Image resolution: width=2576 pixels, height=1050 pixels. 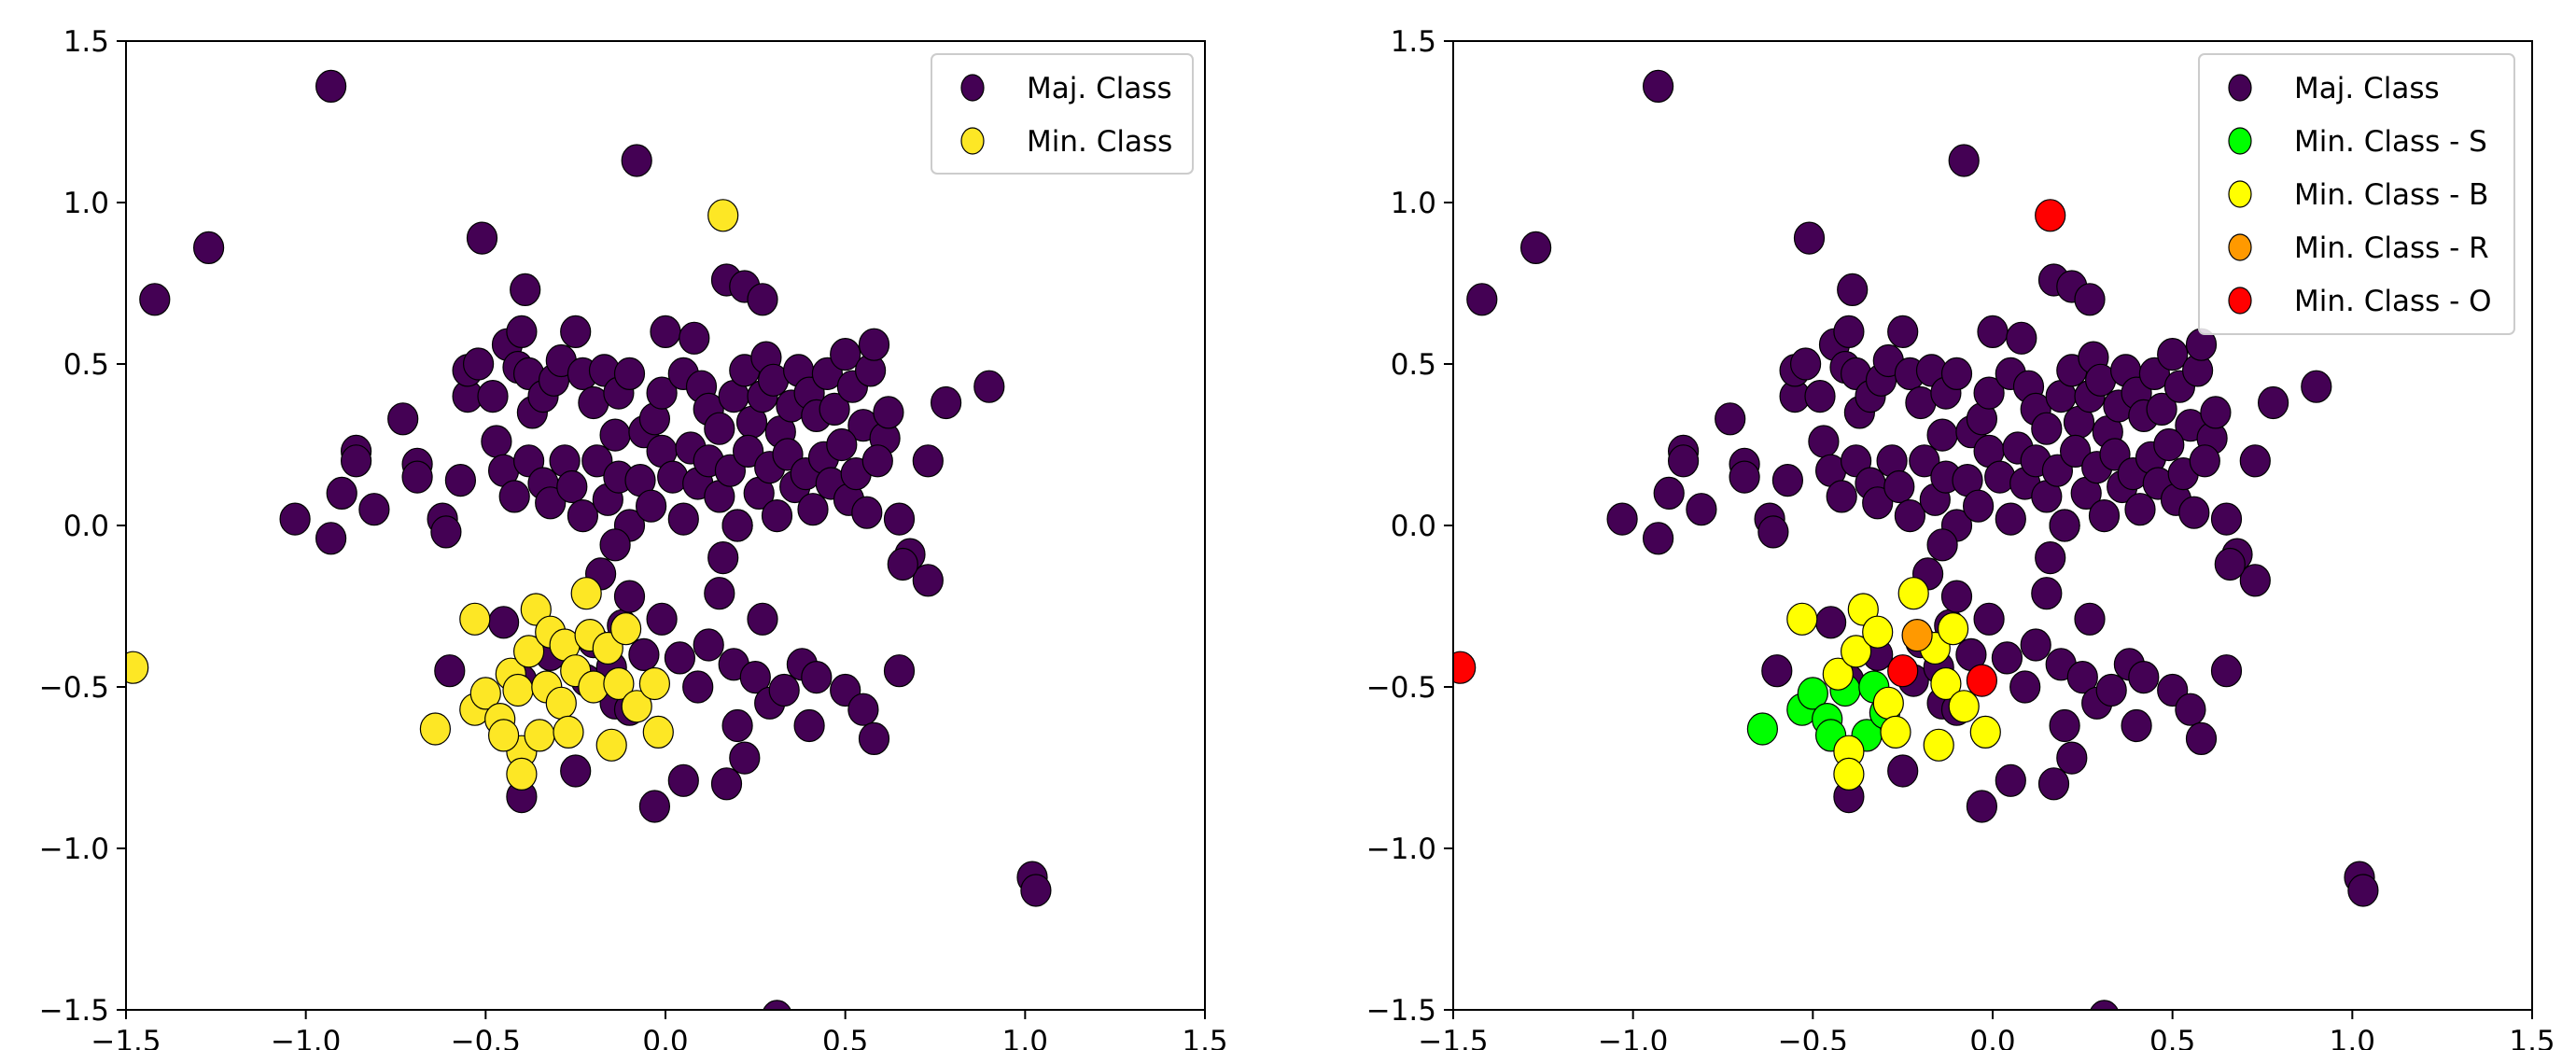 I want to click on x-tick-label: −0.5, so click(x=1813, y=1037).